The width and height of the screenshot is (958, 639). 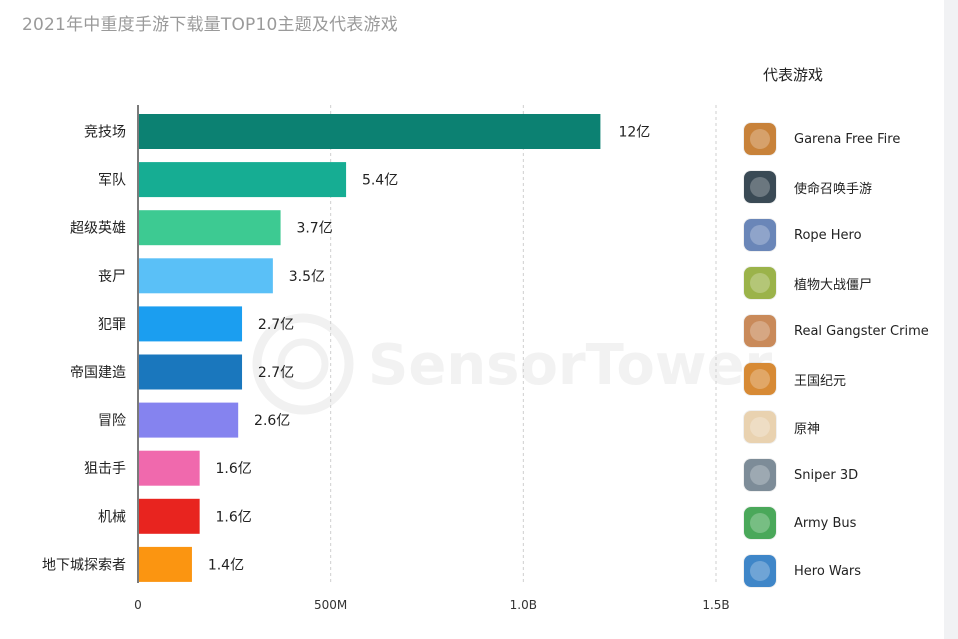 What do you see at coordinates (760, 187) in the screenshot?
I see `call-of-duty-icon` at bounding box center [760, 187].